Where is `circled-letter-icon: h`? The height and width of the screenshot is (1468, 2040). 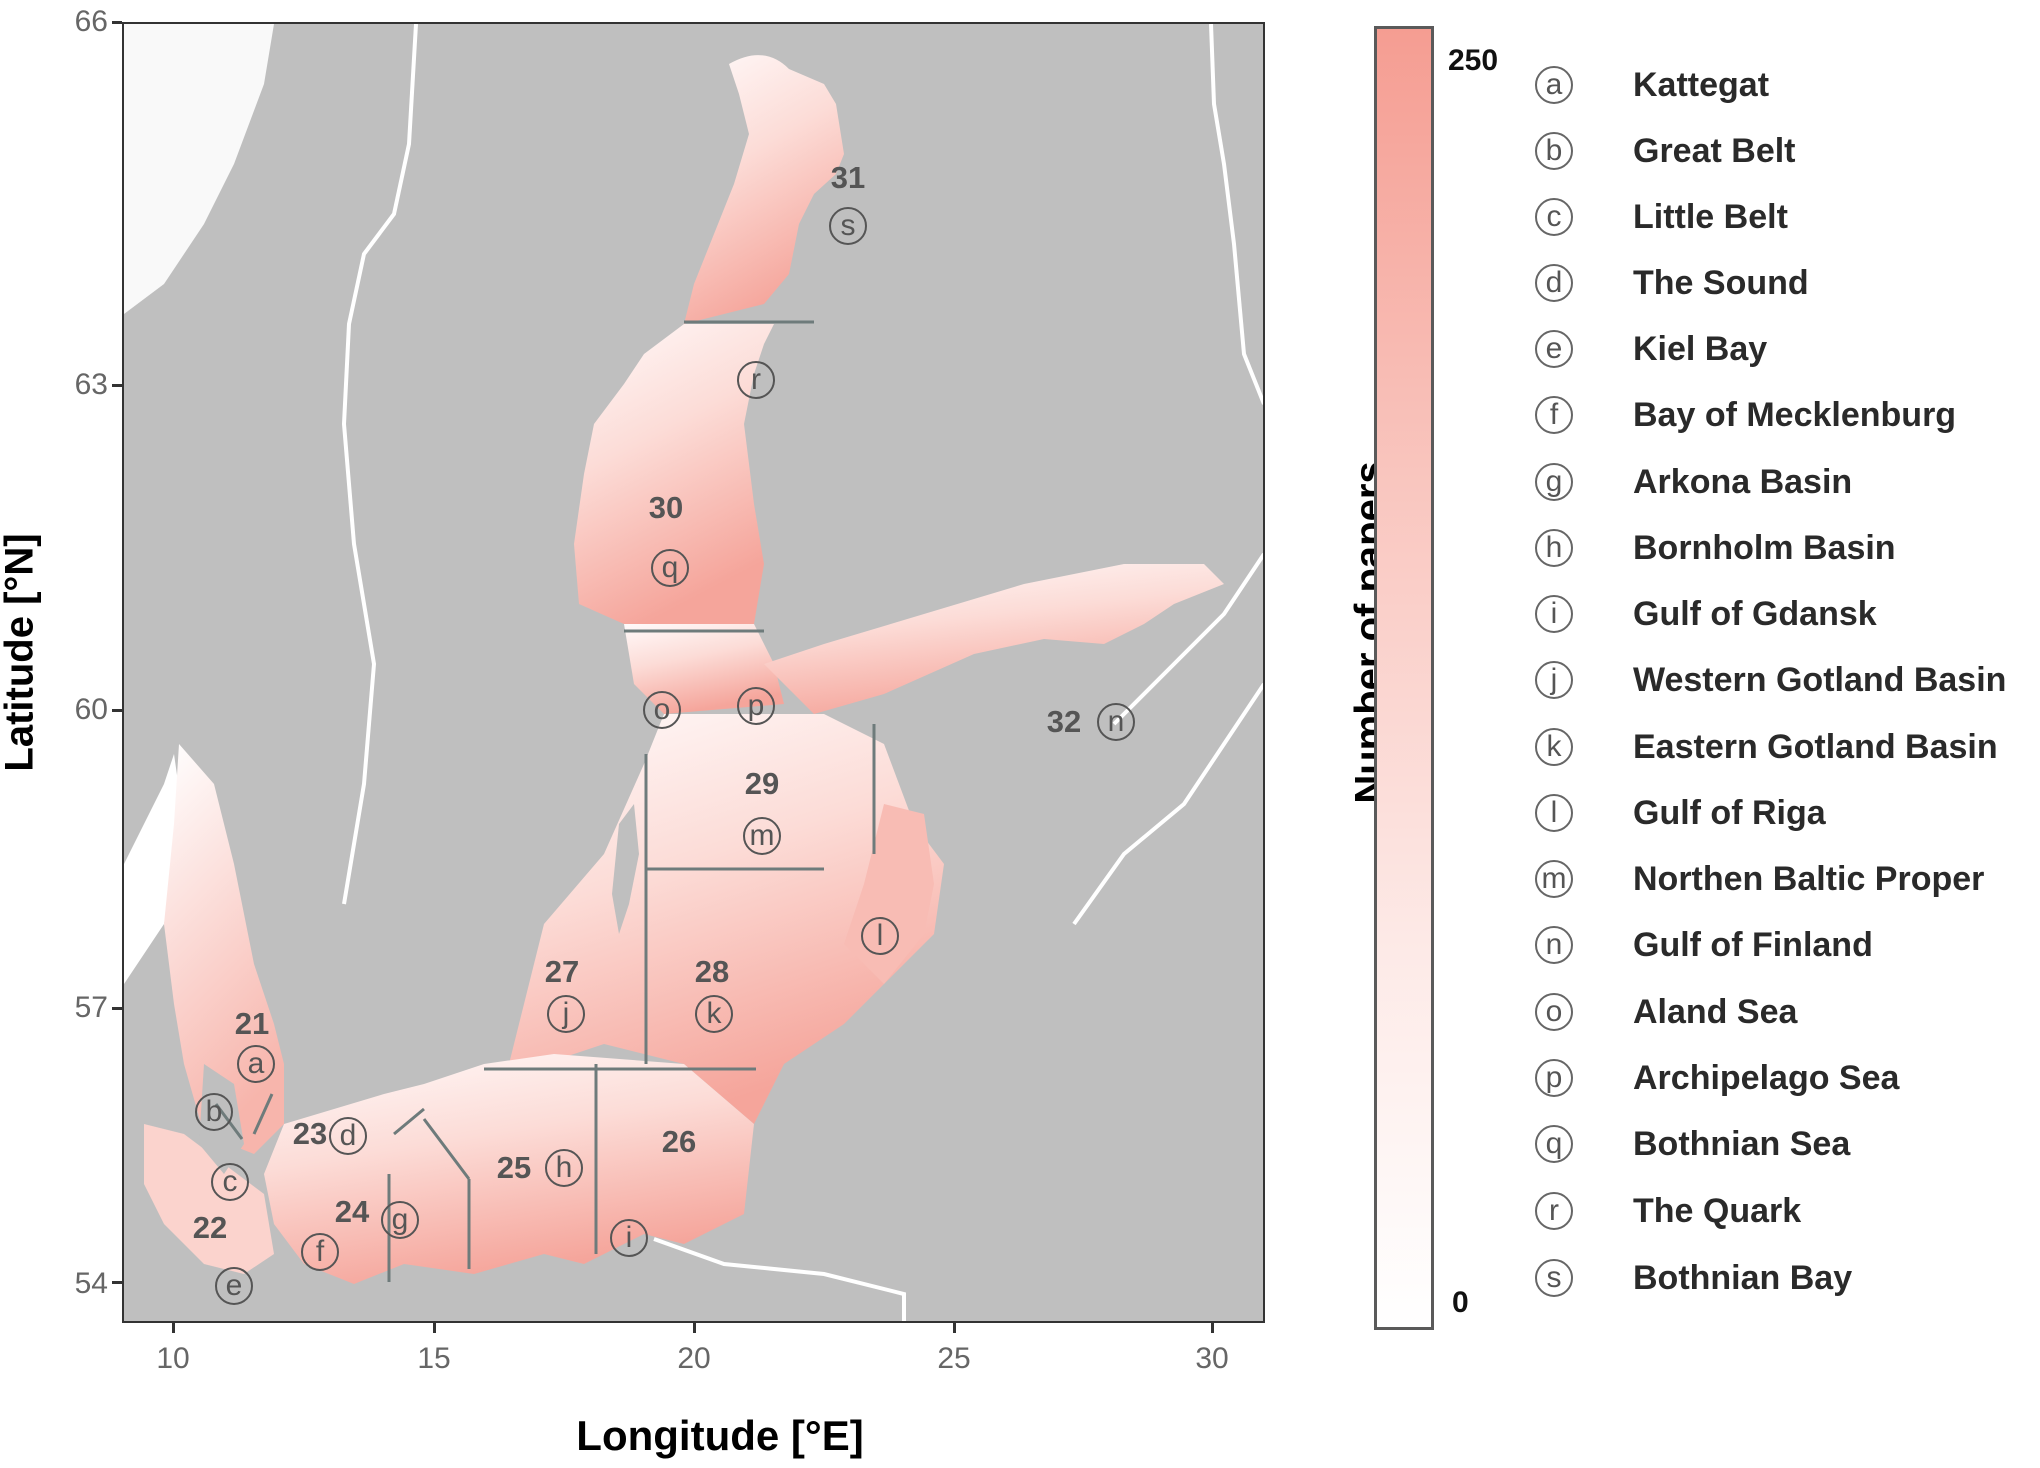
circled-letter-icon: h is located at coordinates (1554, 548).